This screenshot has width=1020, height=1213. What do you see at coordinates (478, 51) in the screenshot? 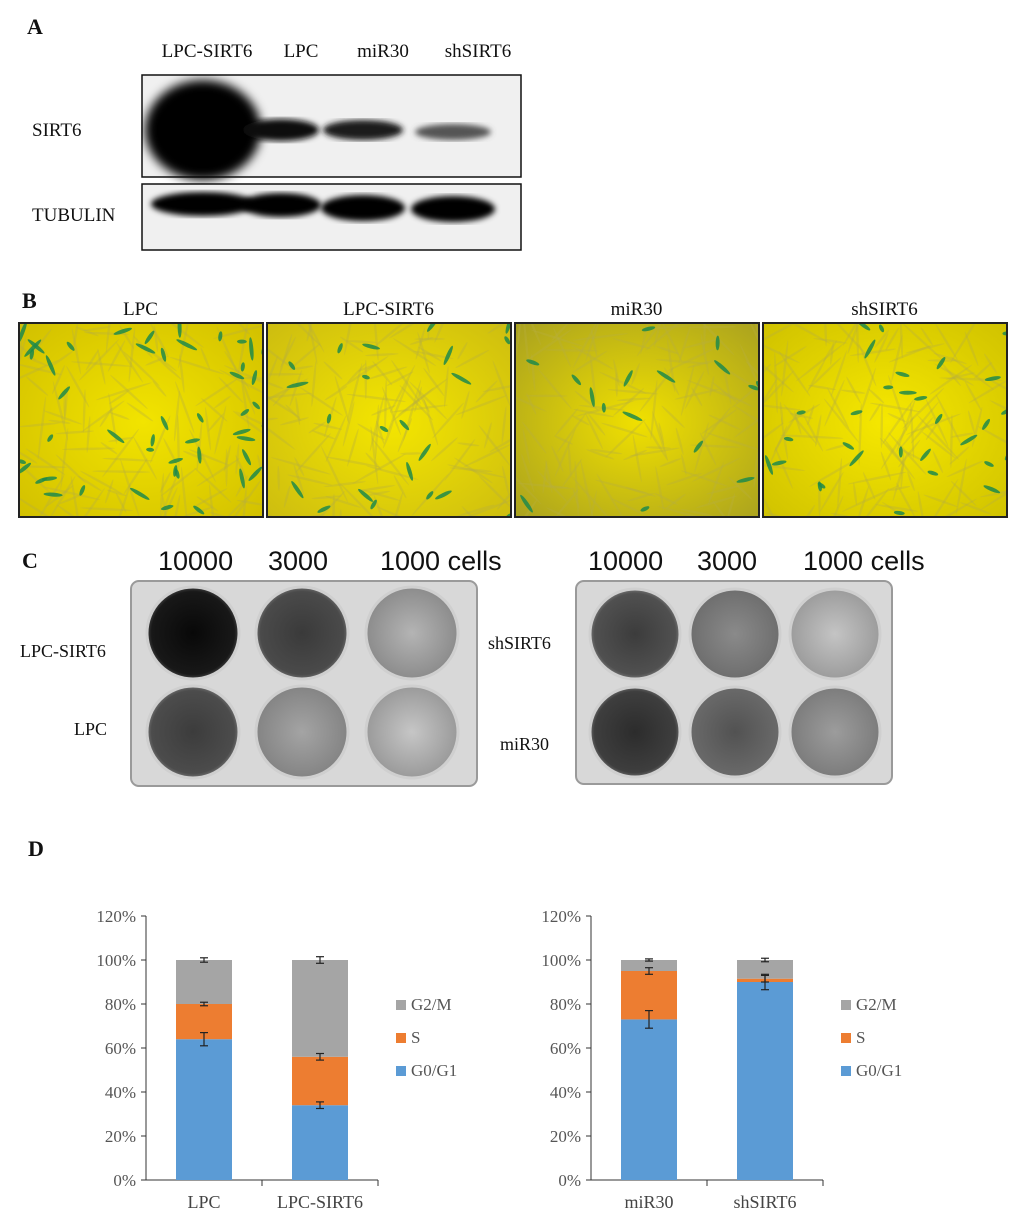
I see `lane-label-4: shSIRT6` at bounding box center [478, 51].